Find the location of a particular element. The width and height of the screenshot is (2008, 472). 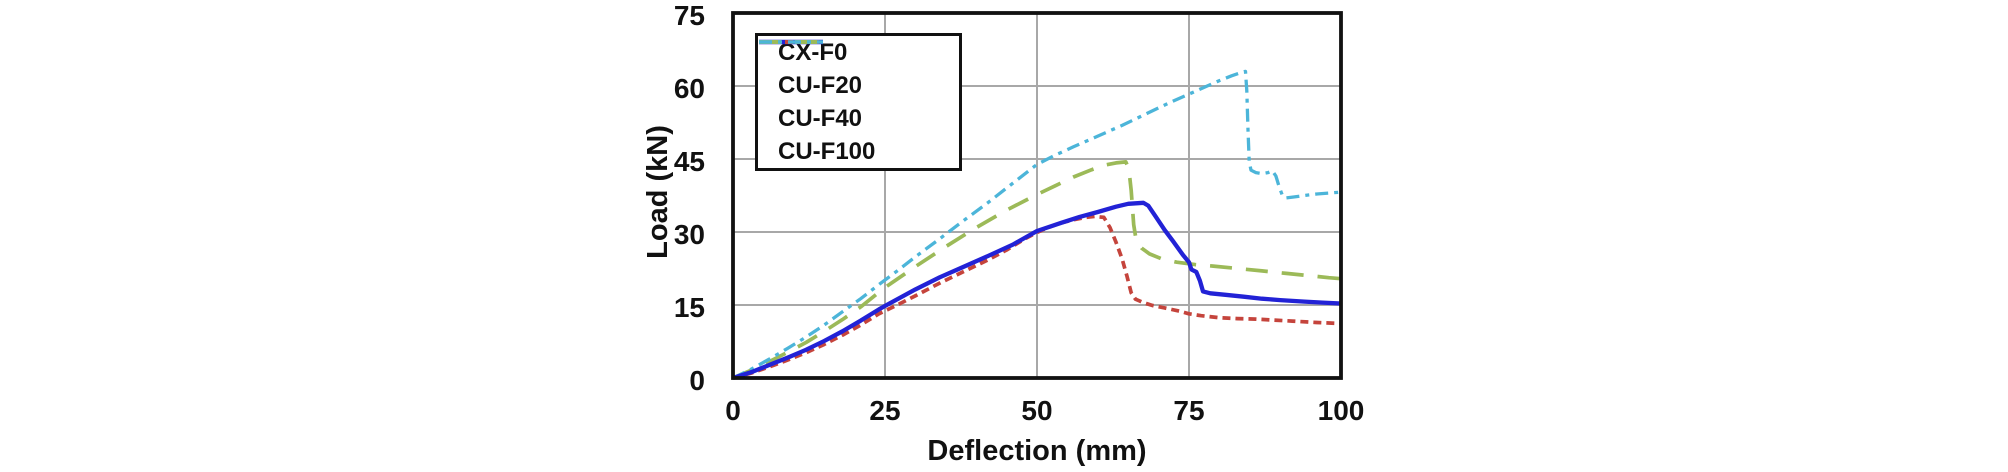

legend-item-CU-F20: CU-F20 is located at coordinates (858, 71).